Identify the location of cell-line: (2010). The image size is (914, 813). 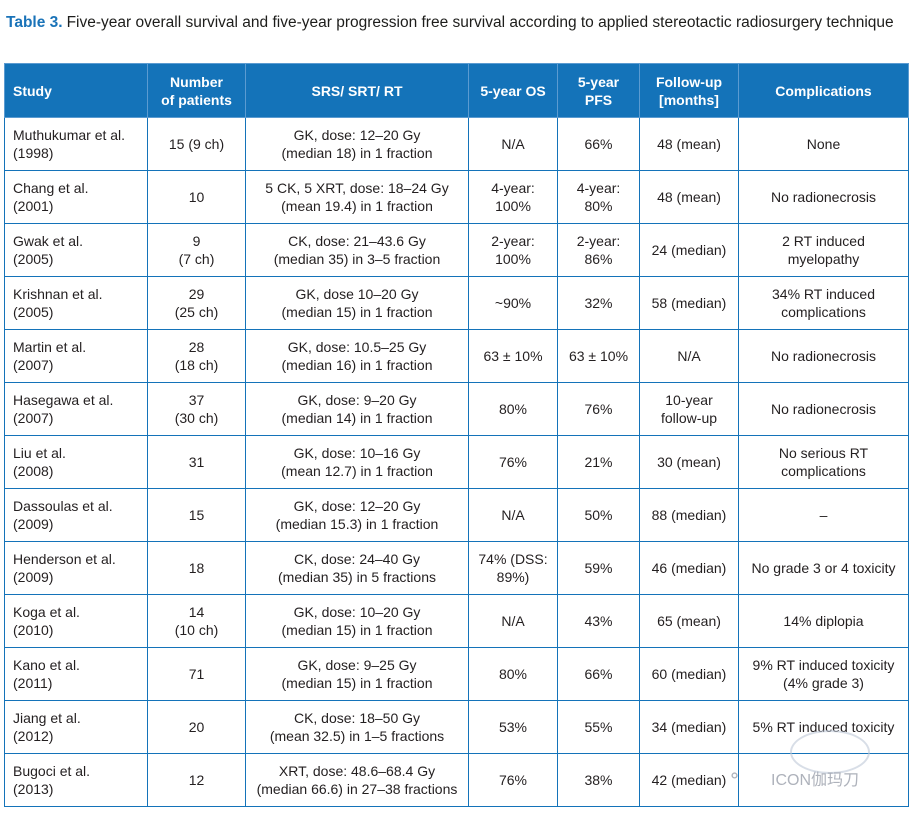
(33, 630).